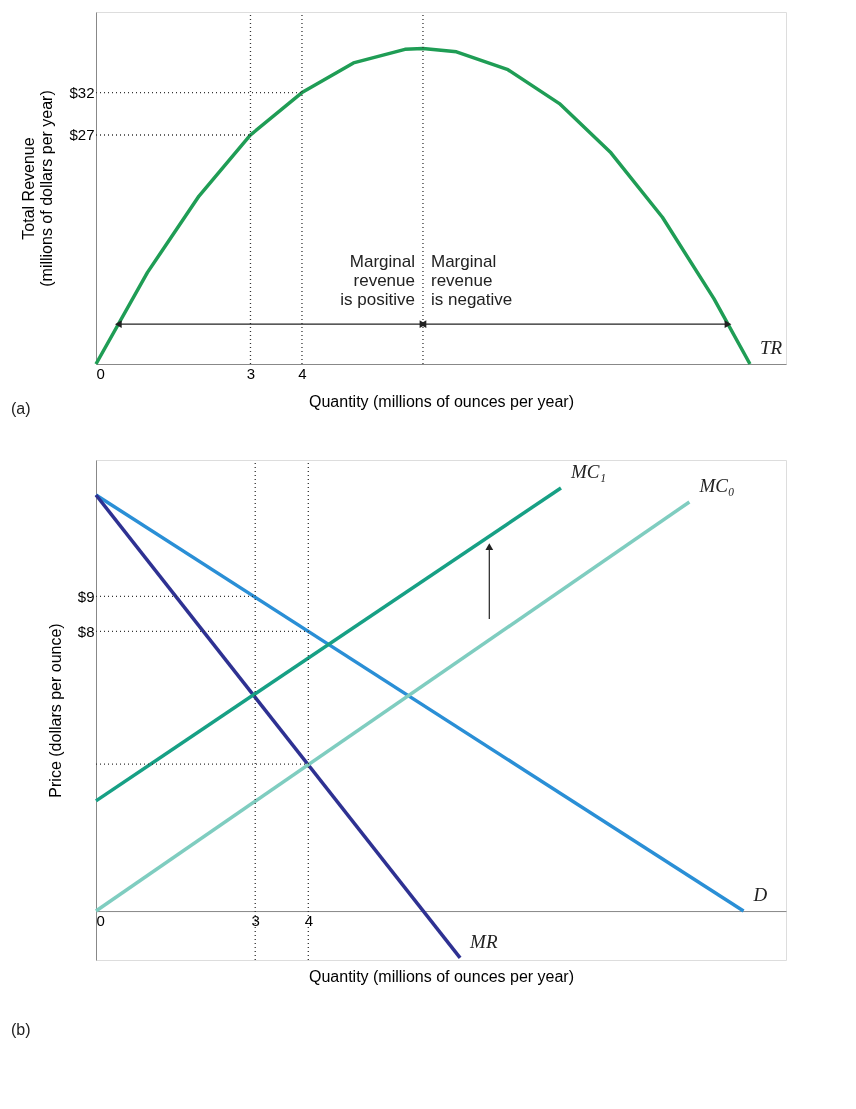 This screenshot has height=1109, width=856. Describe the element at coordinates (86, 631) in the screenshot. I see `y-tick-label: $8` at that location.